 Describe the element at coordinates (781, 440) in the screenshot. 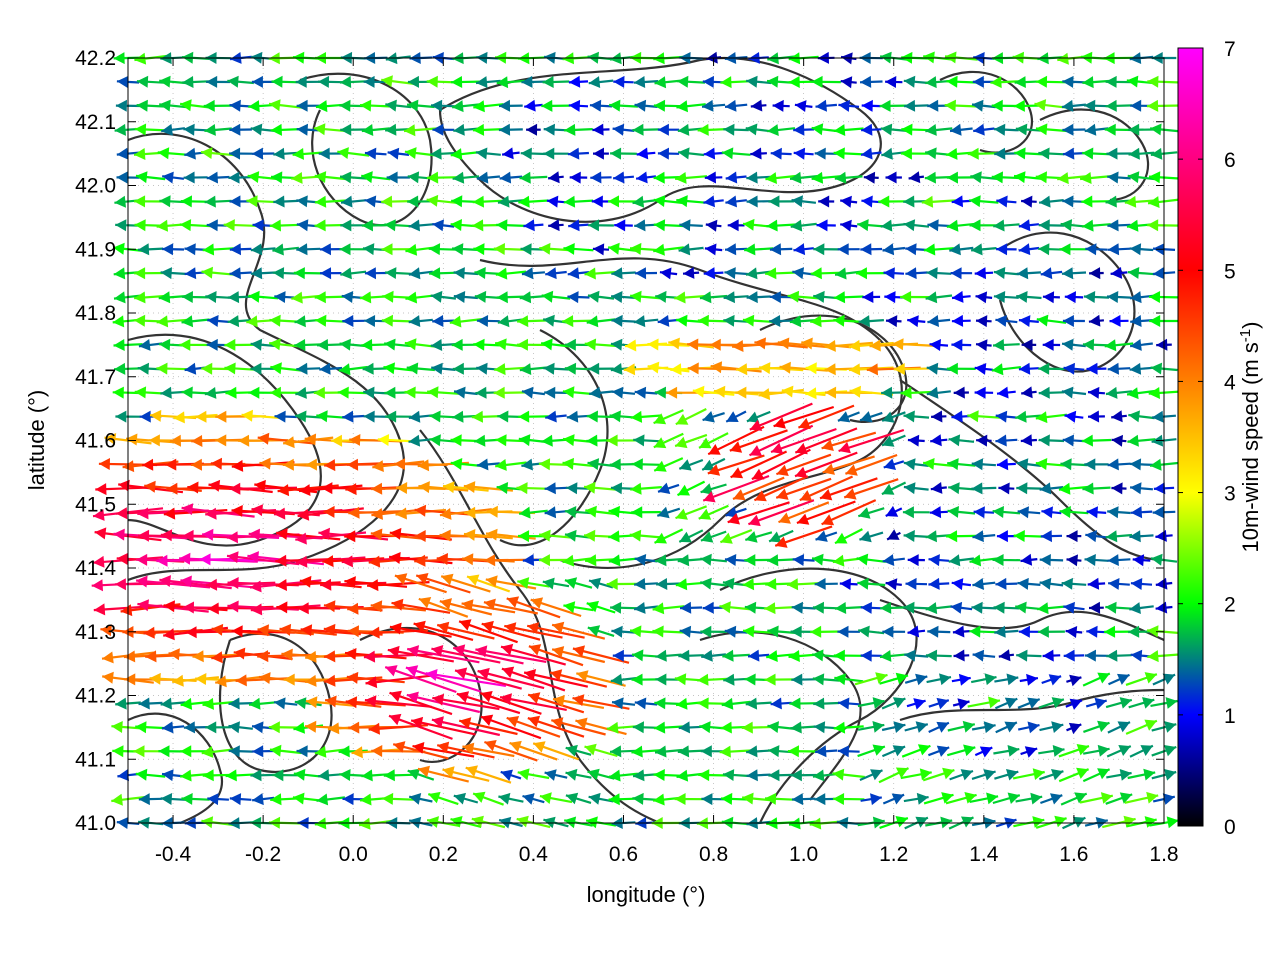

I see `wind-vector-shaft` at that location.